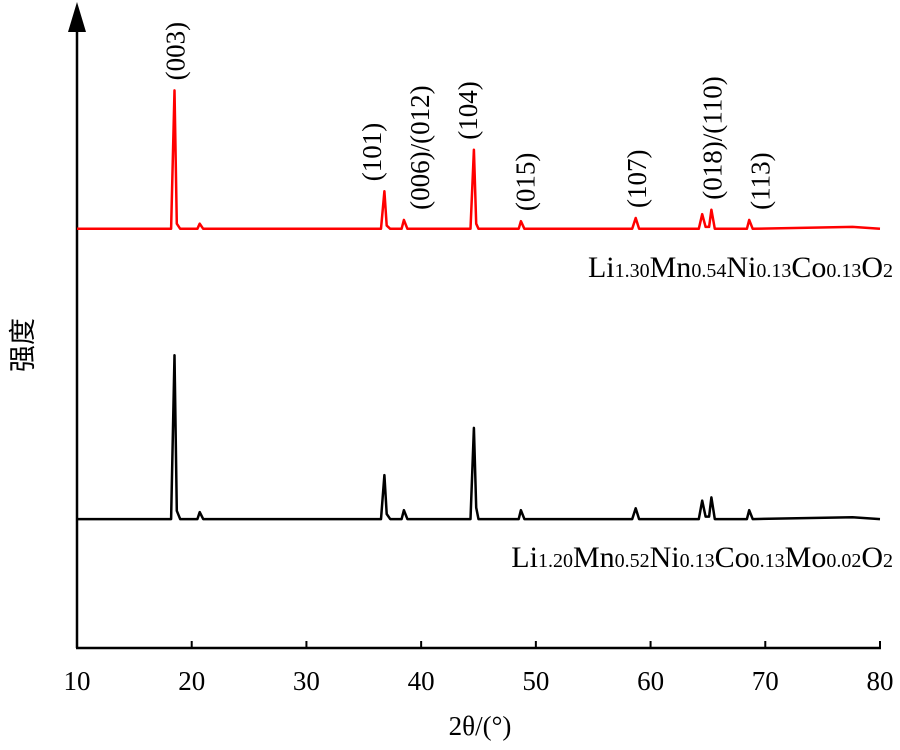  What do you see at coordinates (765, 681) in the screenshot?
I see `x-tick-label: 70` at bounding box center [765, 681].